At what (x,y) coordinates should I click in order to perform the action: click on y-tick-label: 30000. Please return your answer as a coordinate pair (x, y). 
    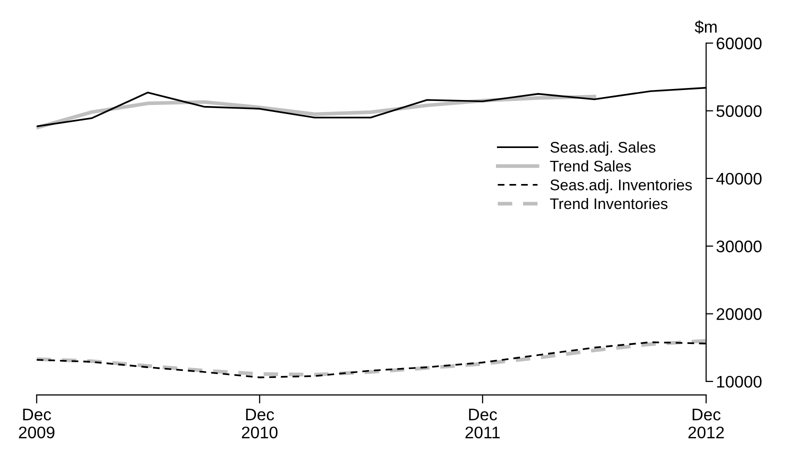
    Looking at the image, I should click on (739, 246).